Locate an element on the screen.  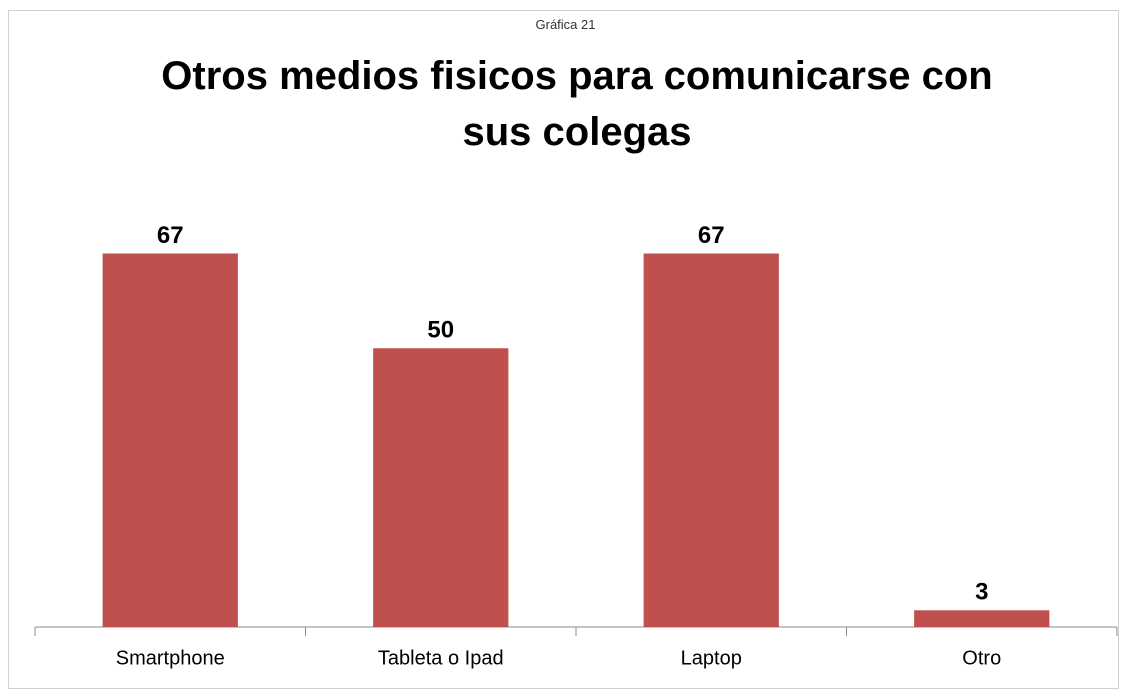
chart-subtitle: Gráfica 21 is located at coordinates (565, 24).